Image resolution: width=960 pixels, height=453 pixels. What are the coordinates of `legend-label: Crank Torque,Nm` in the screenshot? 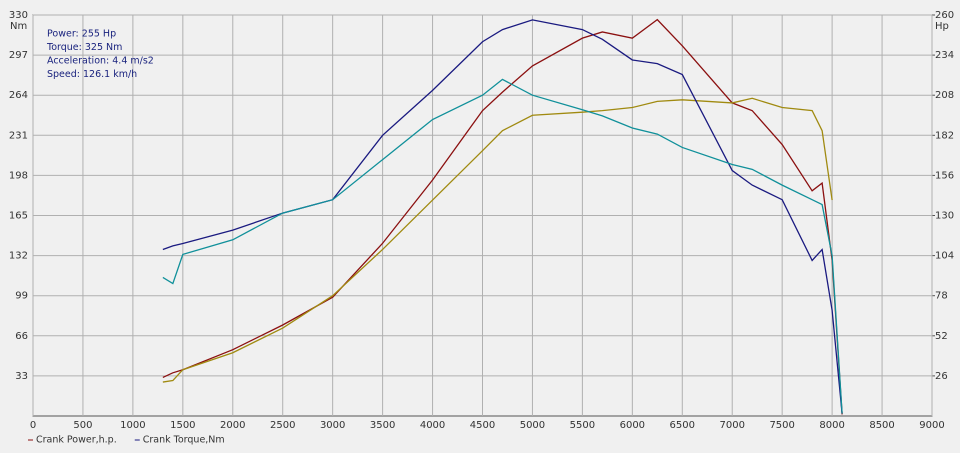 It's located at (184, 440).